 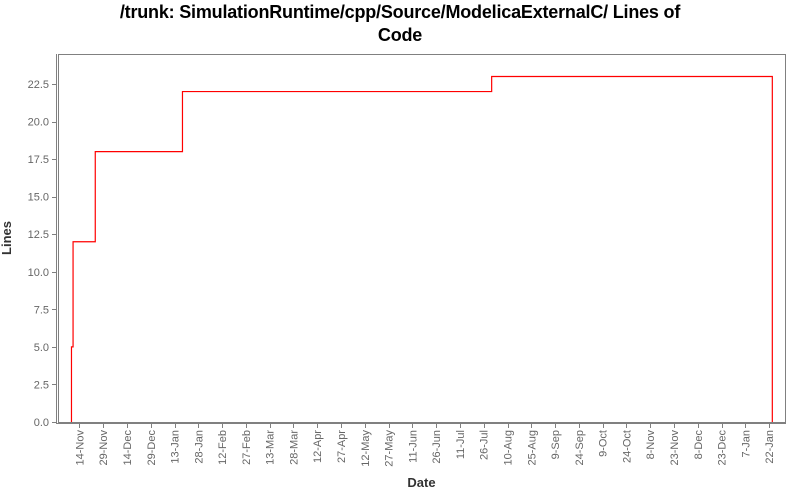 I want to click on y-tick-label: 15.0, so click(x=38, y=198).